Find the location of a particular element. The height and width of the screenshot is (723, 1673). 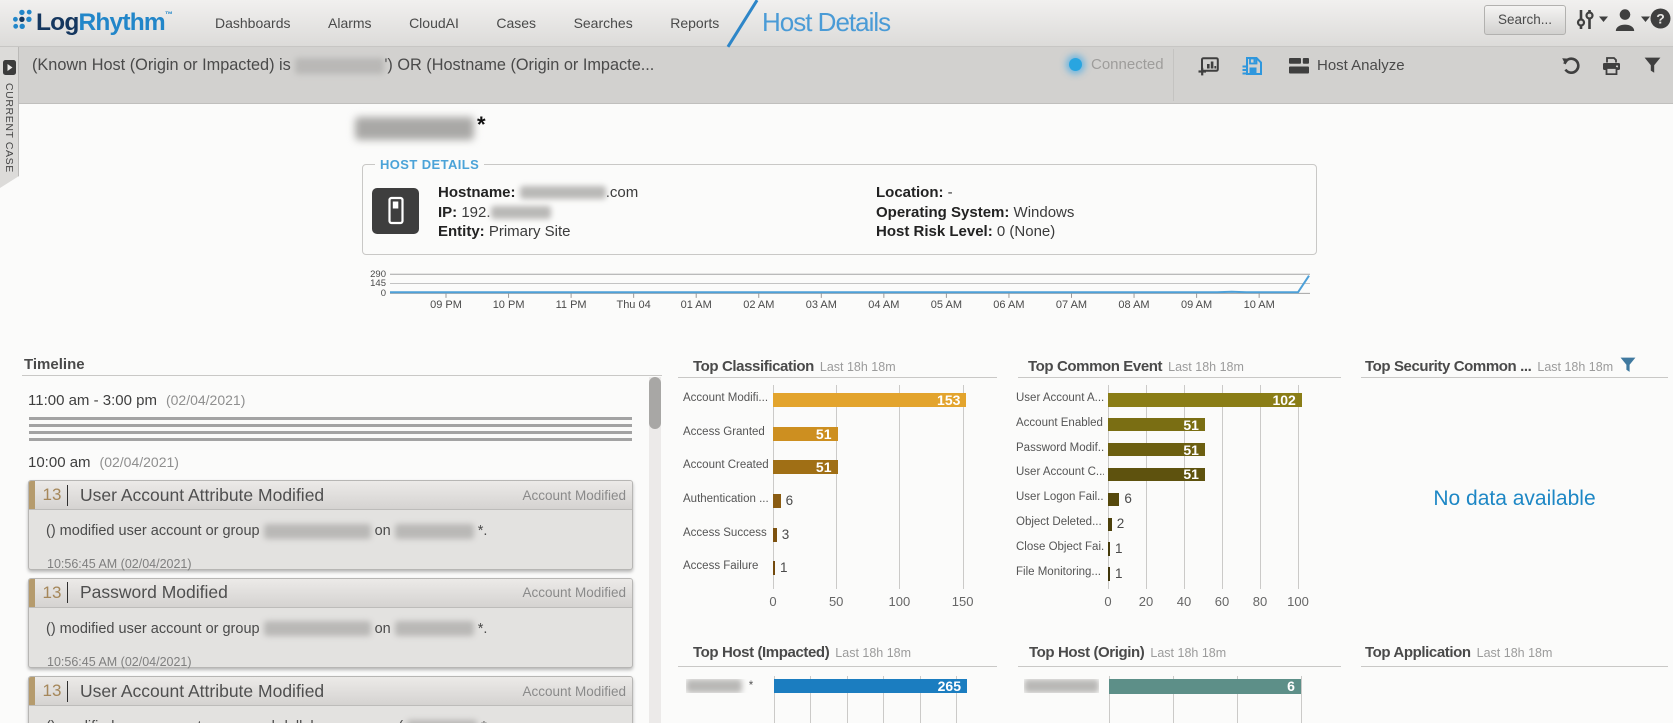

host-field-value: - is located at coordinates (948, 192).